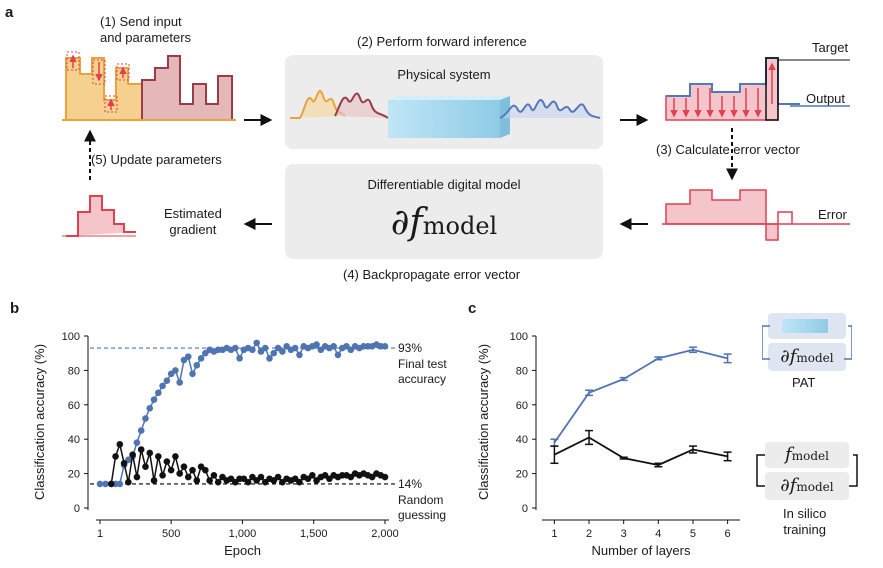  What do you see at coordinates (788, 485) in the screenshot?
I see `insilico-df: ∂f` at bounding box center [788, 485].